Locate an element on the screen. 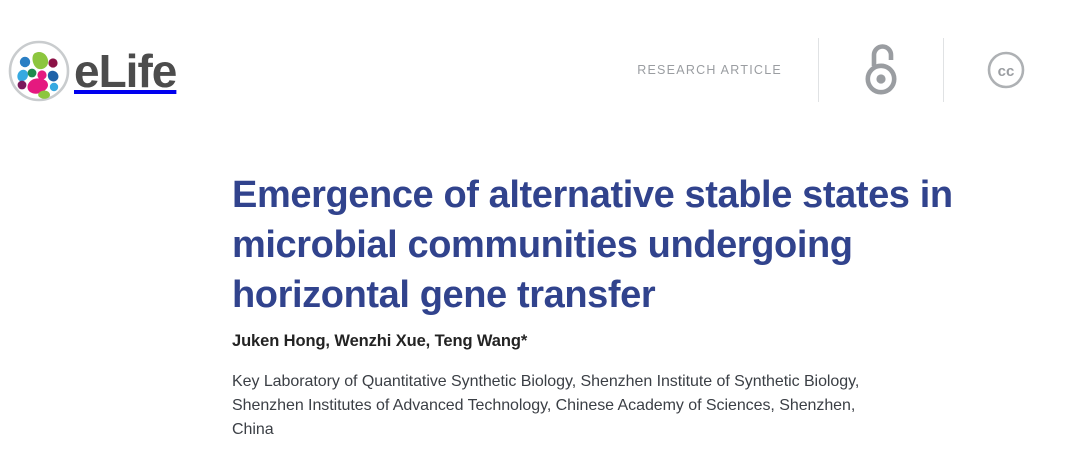 This screenshot has width=1080, height=469. elife-brand-link: eLife is located at coordinates (92, 71).